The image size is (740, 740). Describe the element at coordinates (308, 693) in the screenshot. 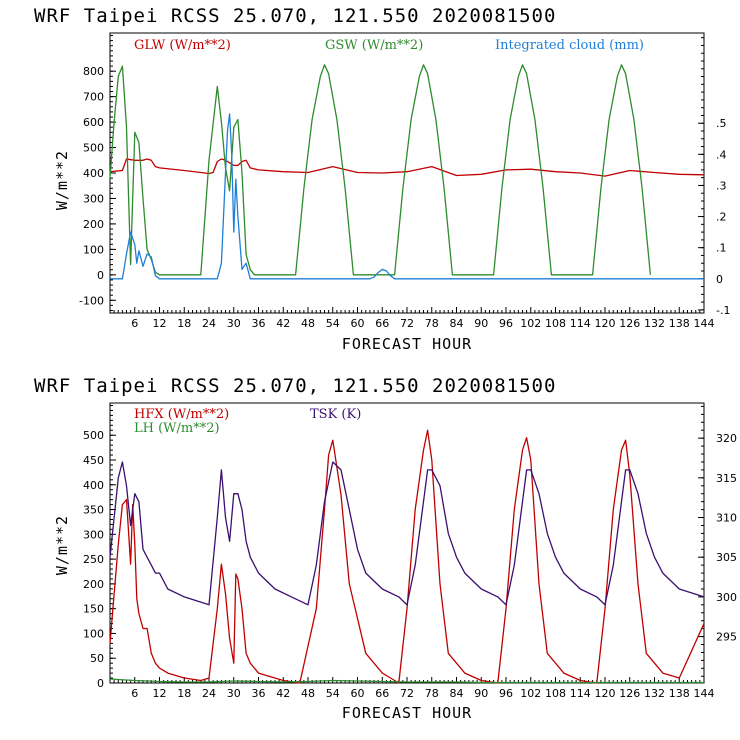

I see `x-tick-label-bottom: 48` at that location.